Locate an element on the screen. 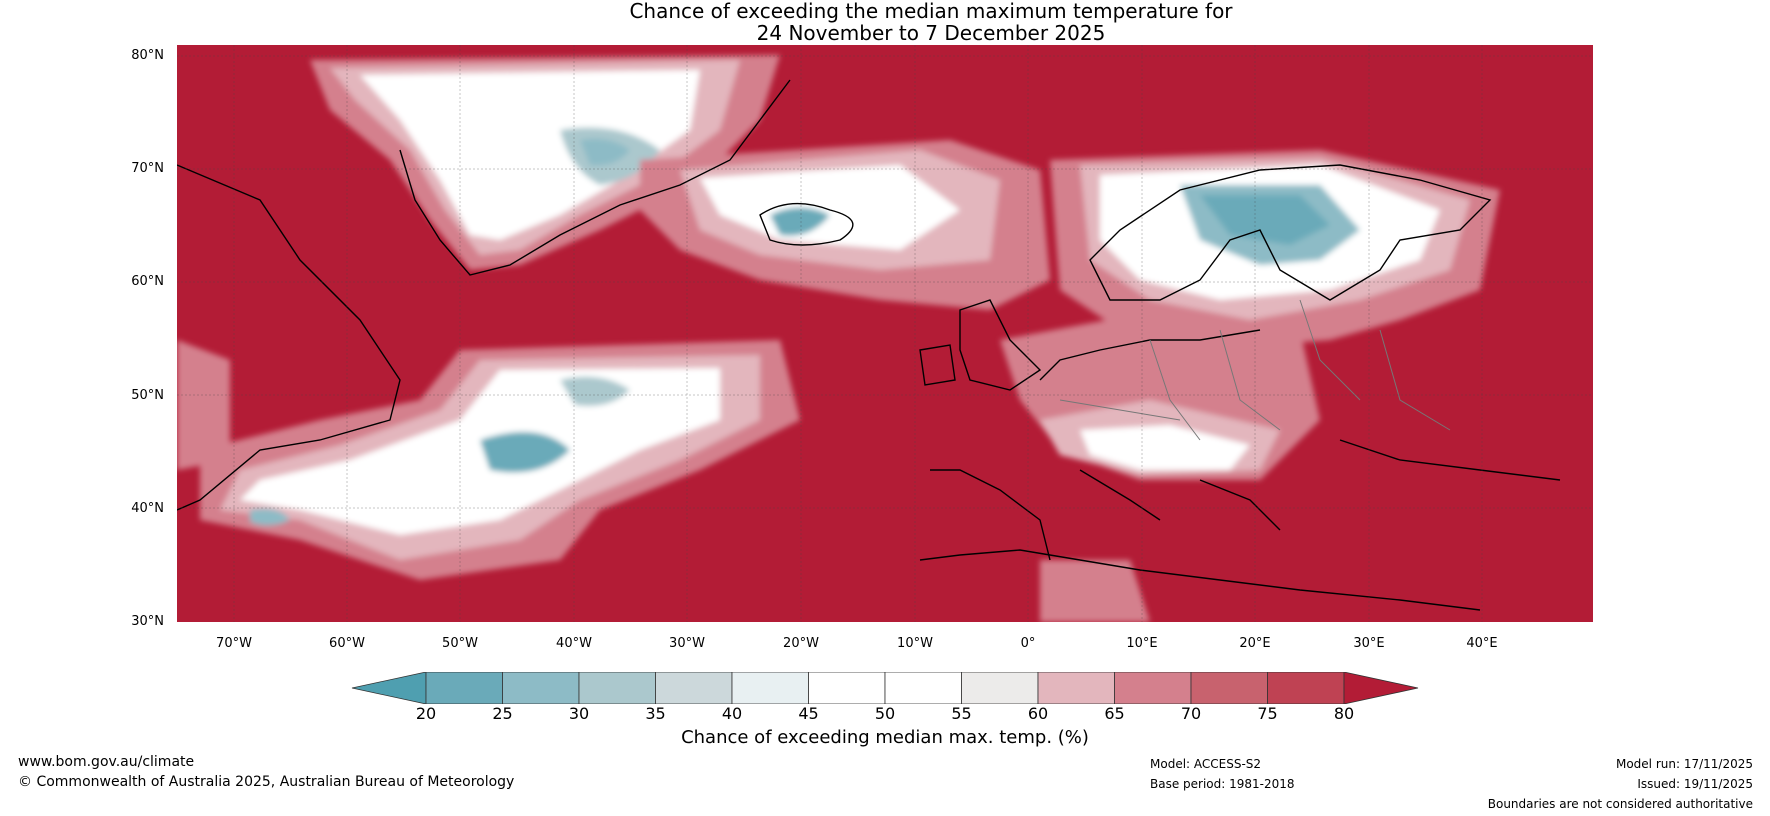 The image size is (1770, 816). map-title-line2: 24 November to 7 December 2025 is located at coordinates (931, 33).